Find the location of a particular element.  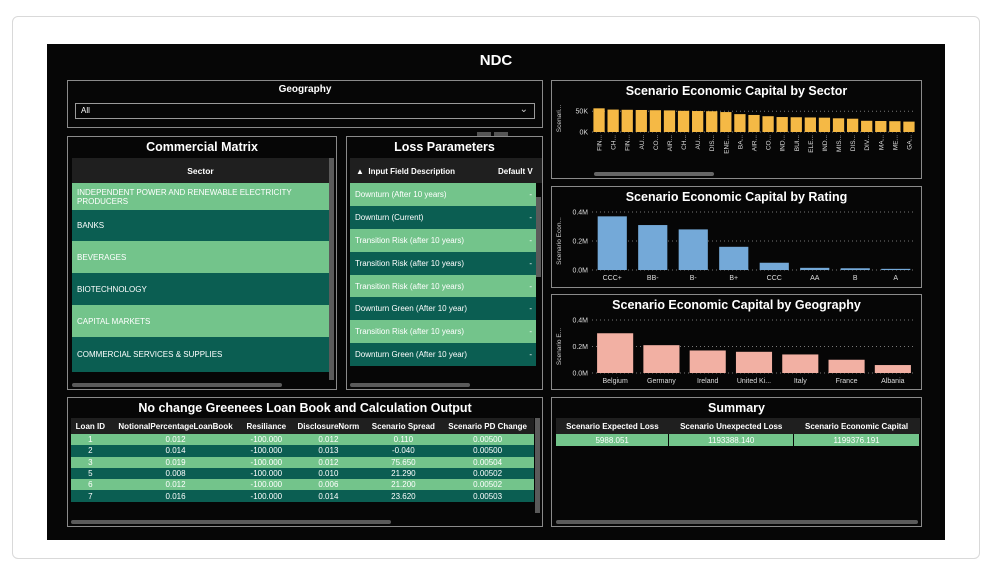

loan-book-column-header: Loan ID is located at coordinates (90, 426).